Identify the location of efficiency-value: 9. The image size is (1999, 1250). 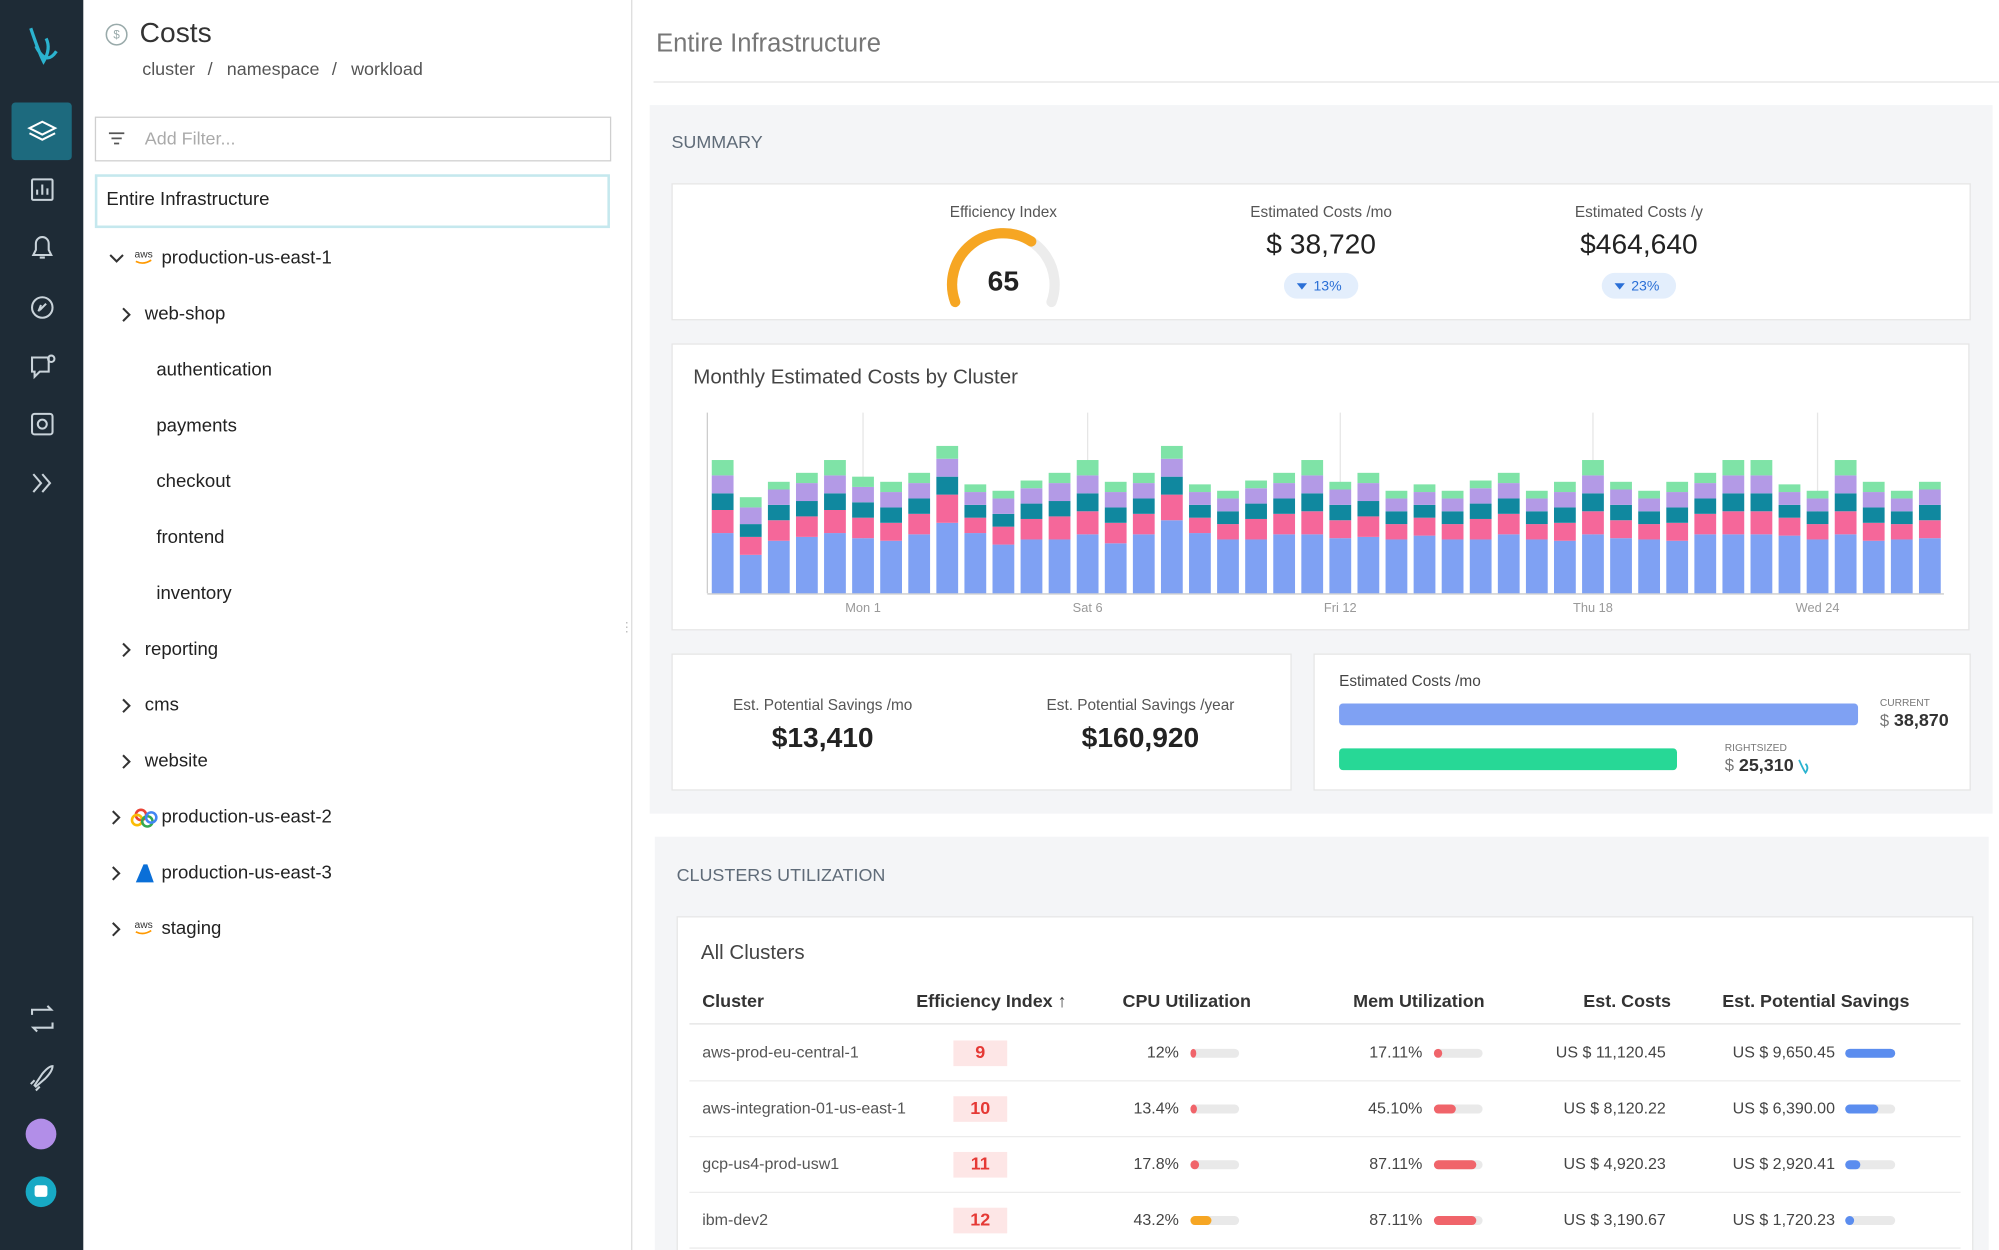
(980, 1052).